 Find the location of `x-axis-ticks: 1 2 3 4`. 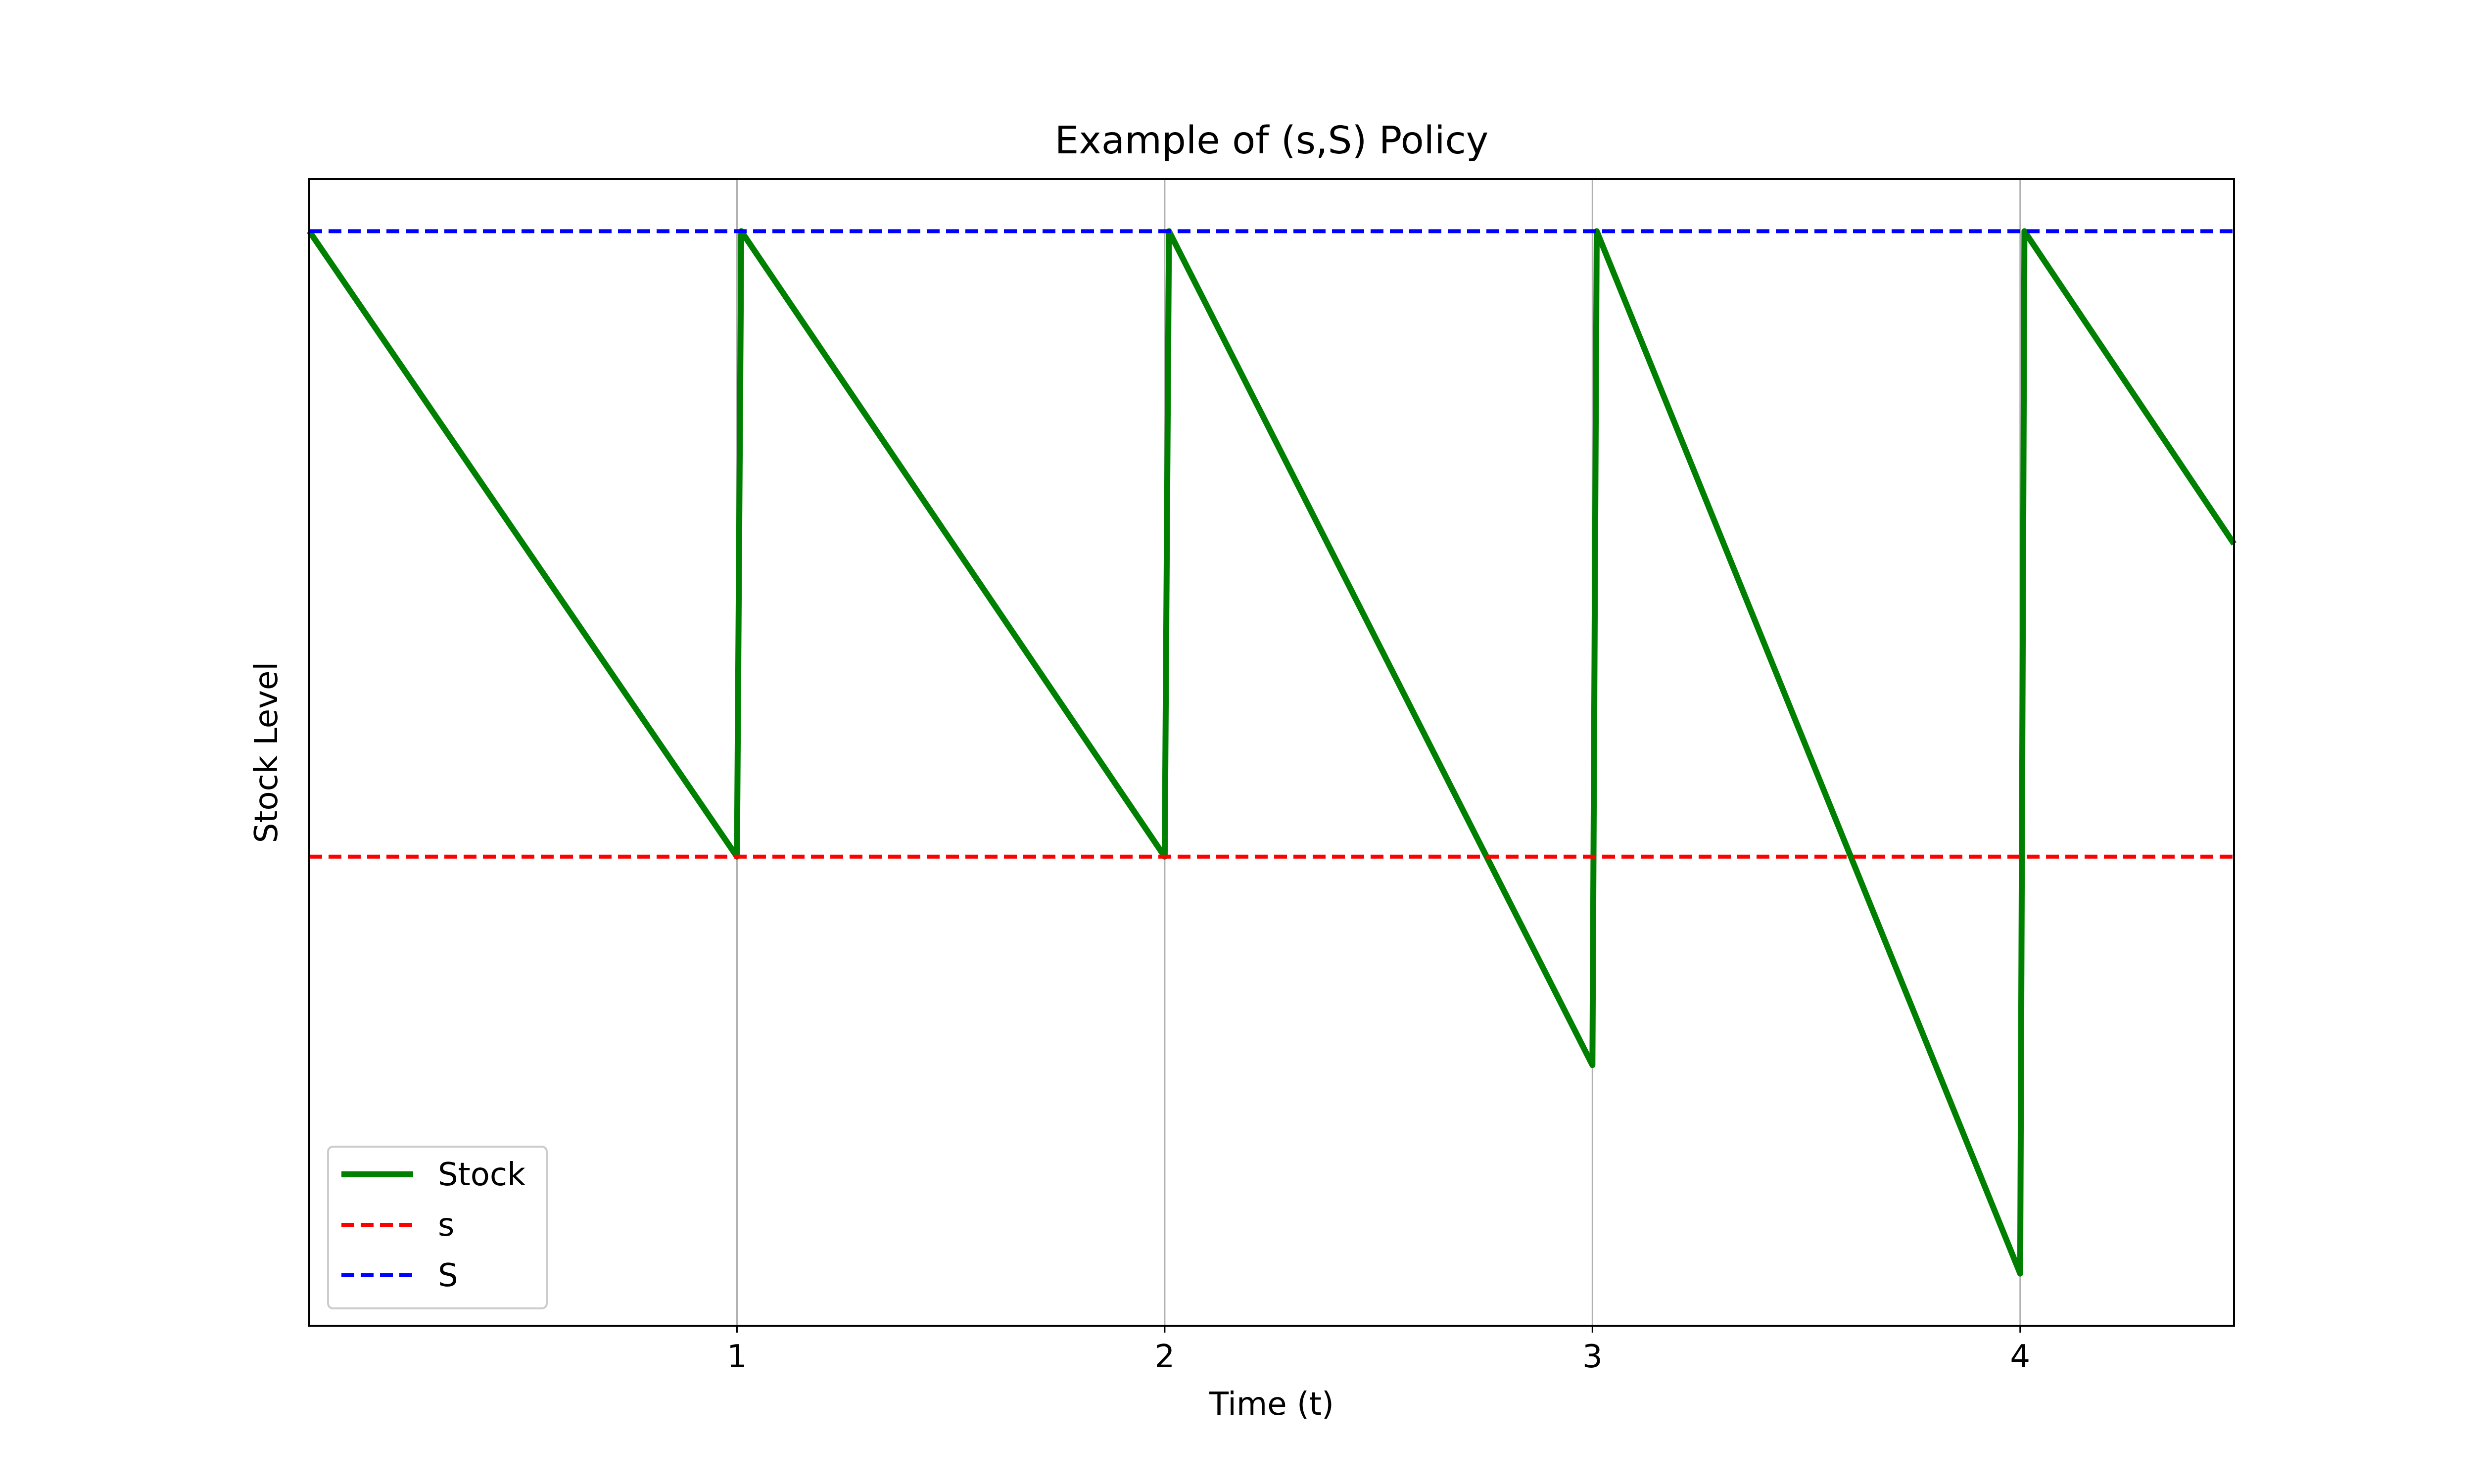

x-axis-ticks: 1 2 3 4 is located at coordinates (1378, 1350).